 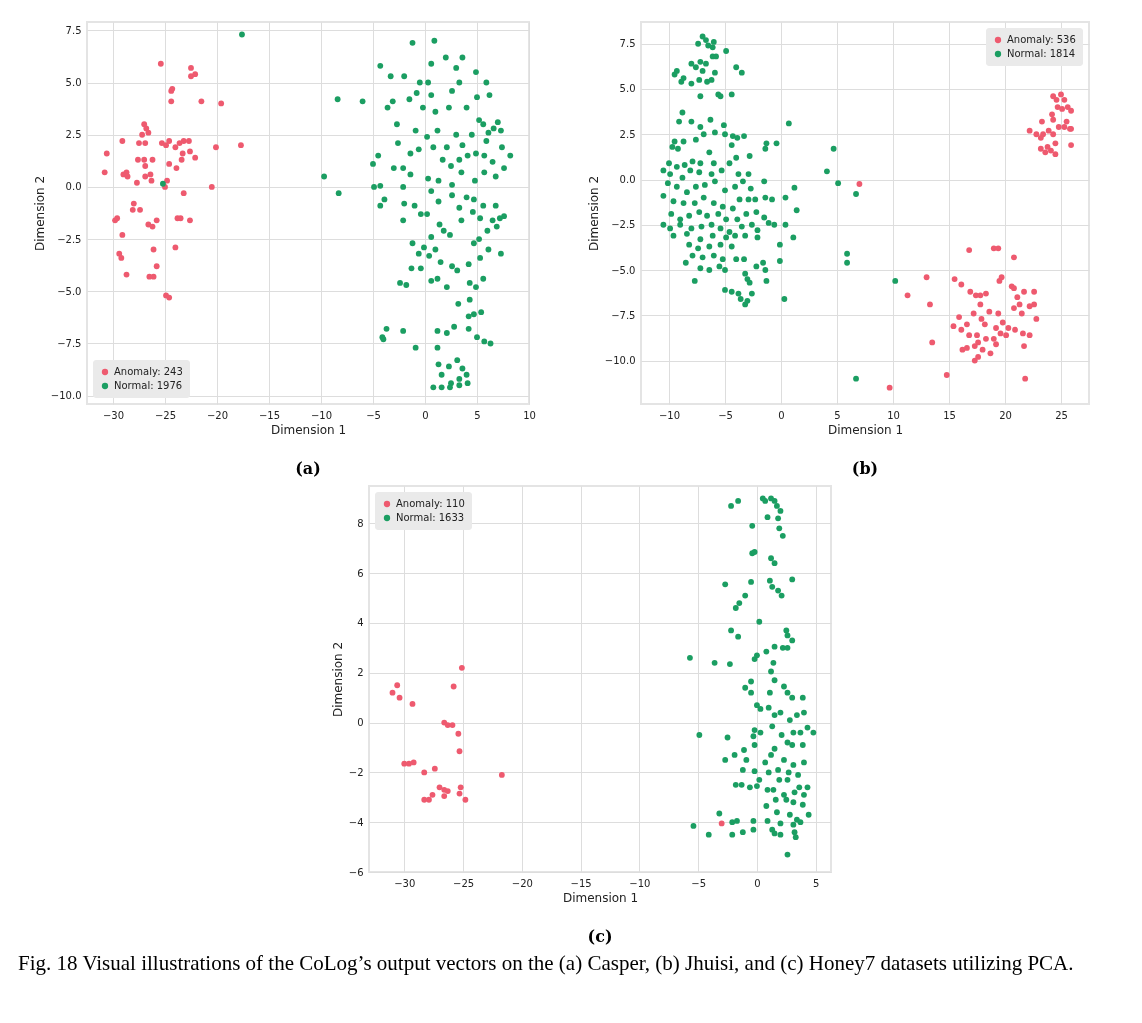 What do you see at coordinates (360, 673) in the screenshot?
I see `y-tick-label: 2` at bounding box center [360, 673].